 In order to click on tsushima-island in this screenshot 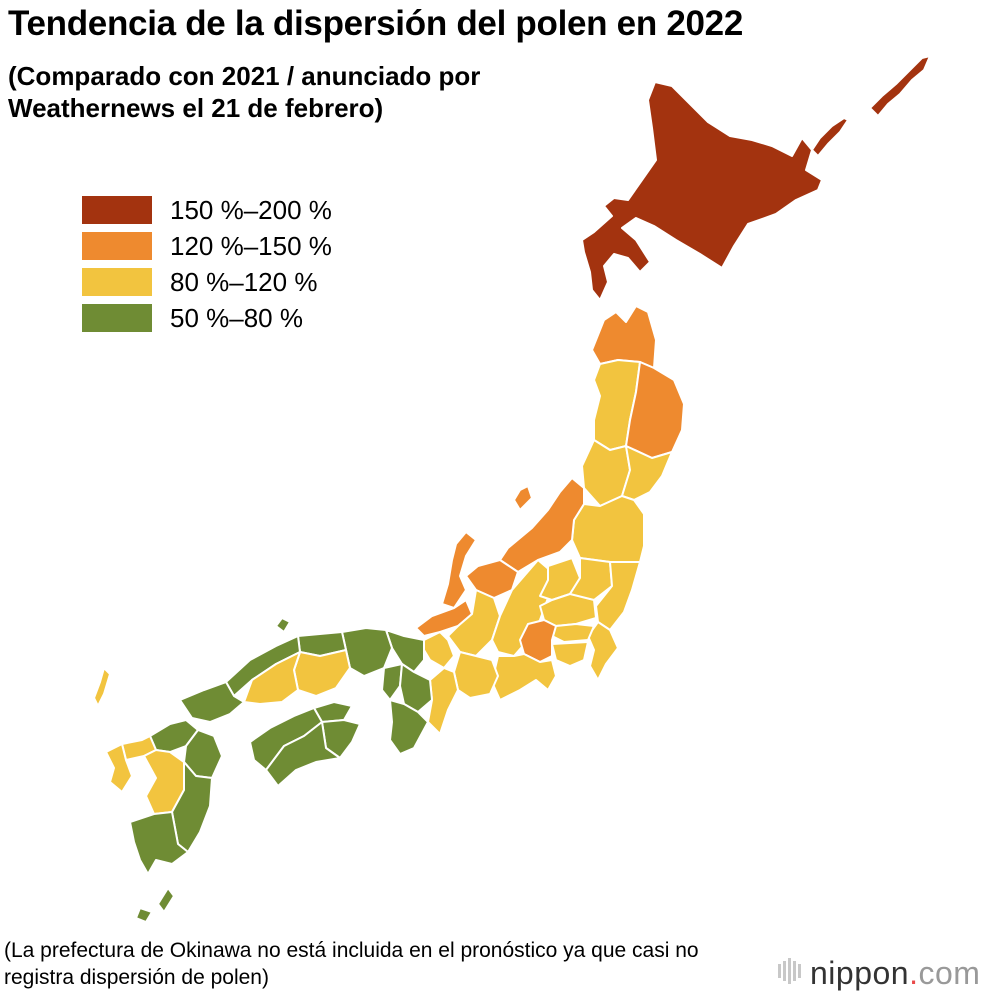, I will do `click(102, 687)`.